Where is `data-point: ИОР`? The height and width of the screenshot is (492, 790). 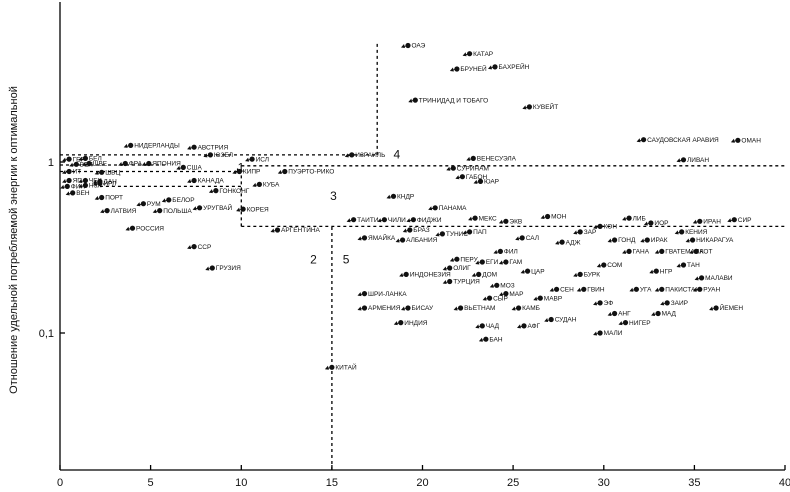
data-point: ИОР is located at coordinates (655, 223).